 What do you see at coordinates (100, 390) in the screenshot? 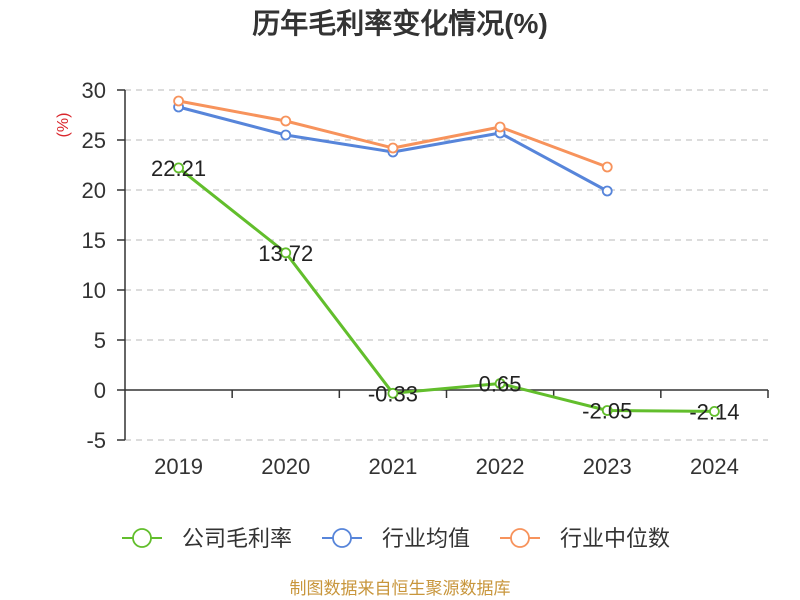
I see `y-tick-label: 0` at bounding box center [100, 390].